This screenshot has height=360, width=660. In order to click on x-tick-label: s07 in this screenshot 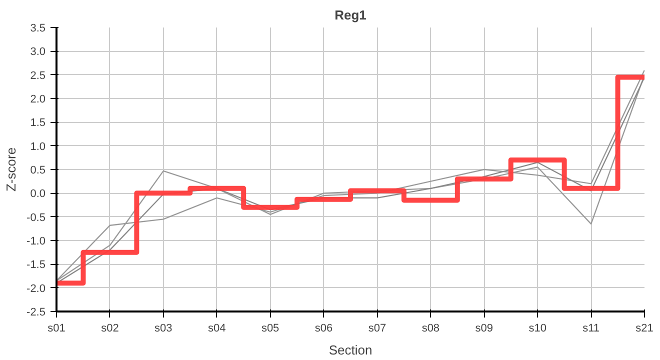, I will do `click(377, 328)`.